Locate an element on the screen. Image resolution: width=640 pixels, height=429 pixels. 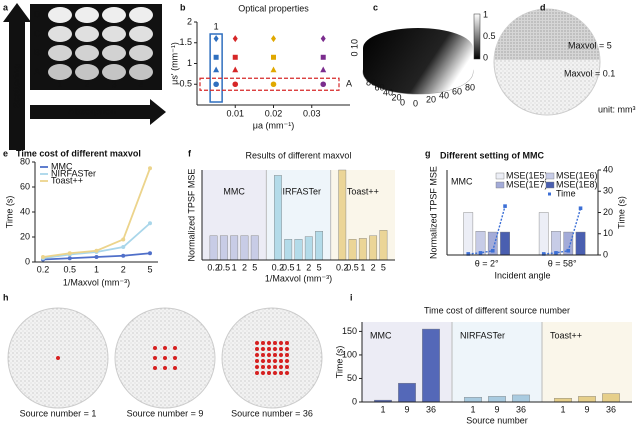
chart-title: Time cost of different maxvol is located at coordinates (78, 153).